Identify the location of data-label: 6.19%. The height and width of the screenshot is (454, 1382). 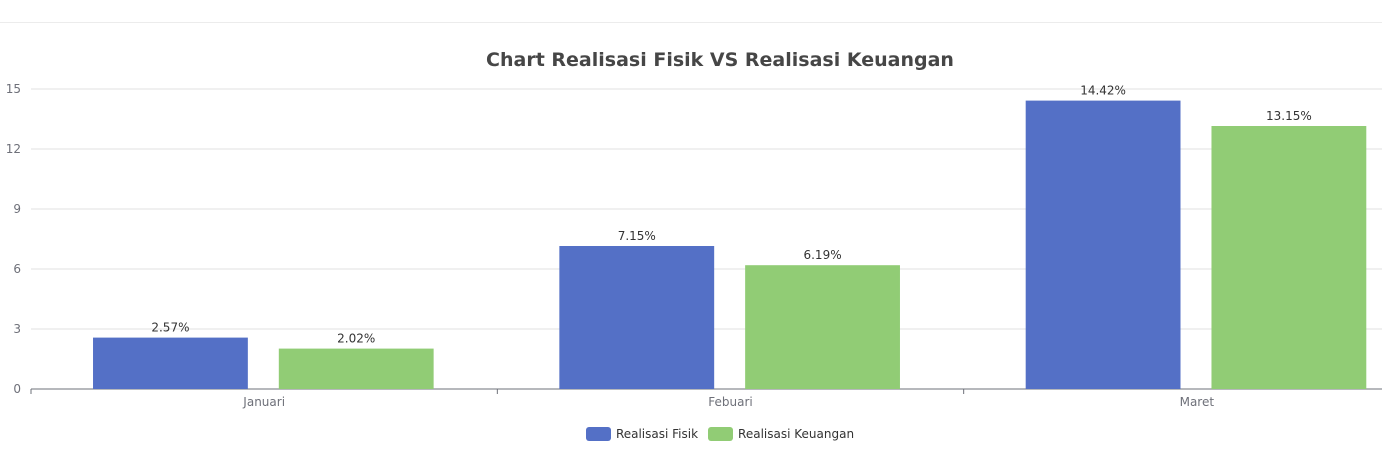
(822, 255).